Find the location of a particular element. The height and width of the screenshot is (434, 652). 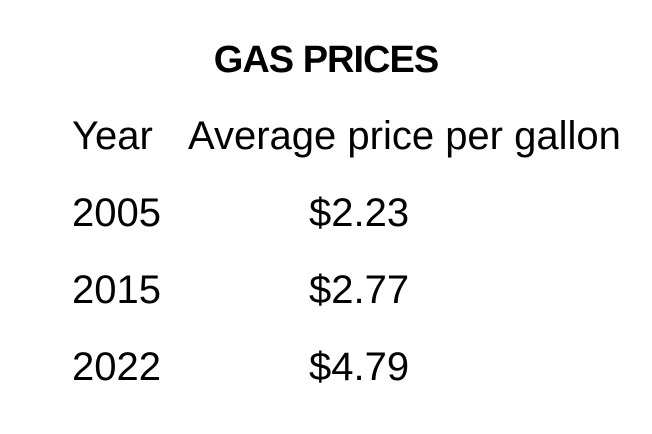

price-cell: $2.77 is located at coordinates (359, 290).